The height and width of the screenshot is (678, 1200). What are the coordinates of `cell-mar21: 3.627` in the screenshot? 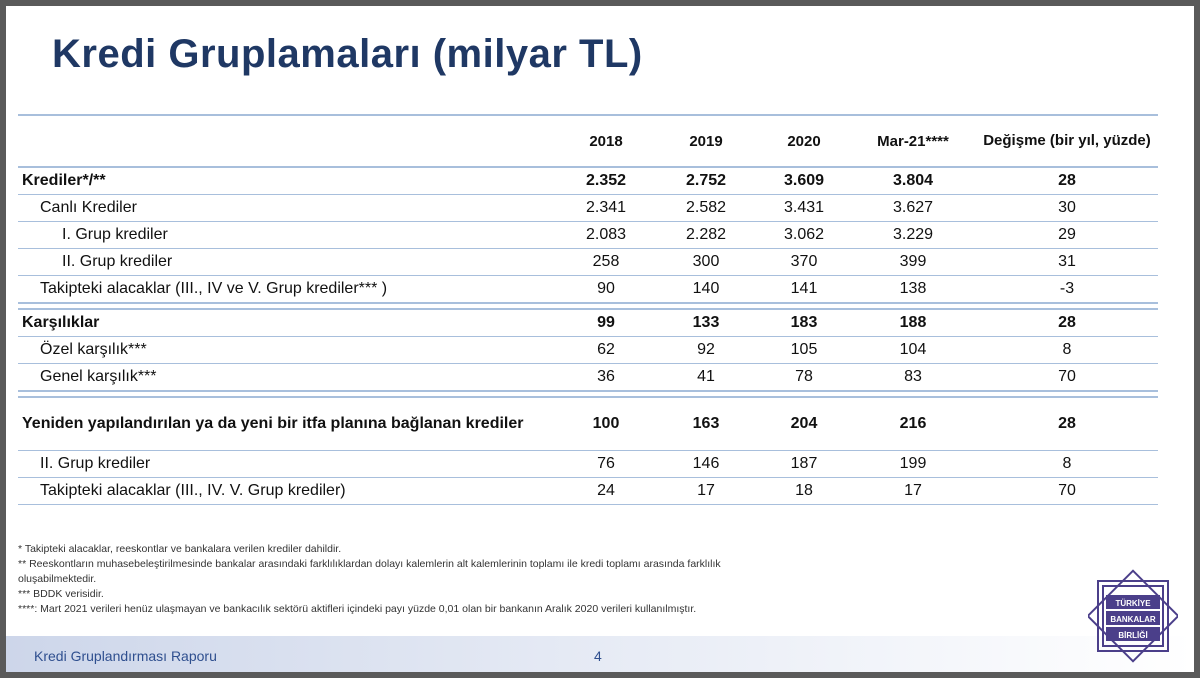 It's located at (913, 208).